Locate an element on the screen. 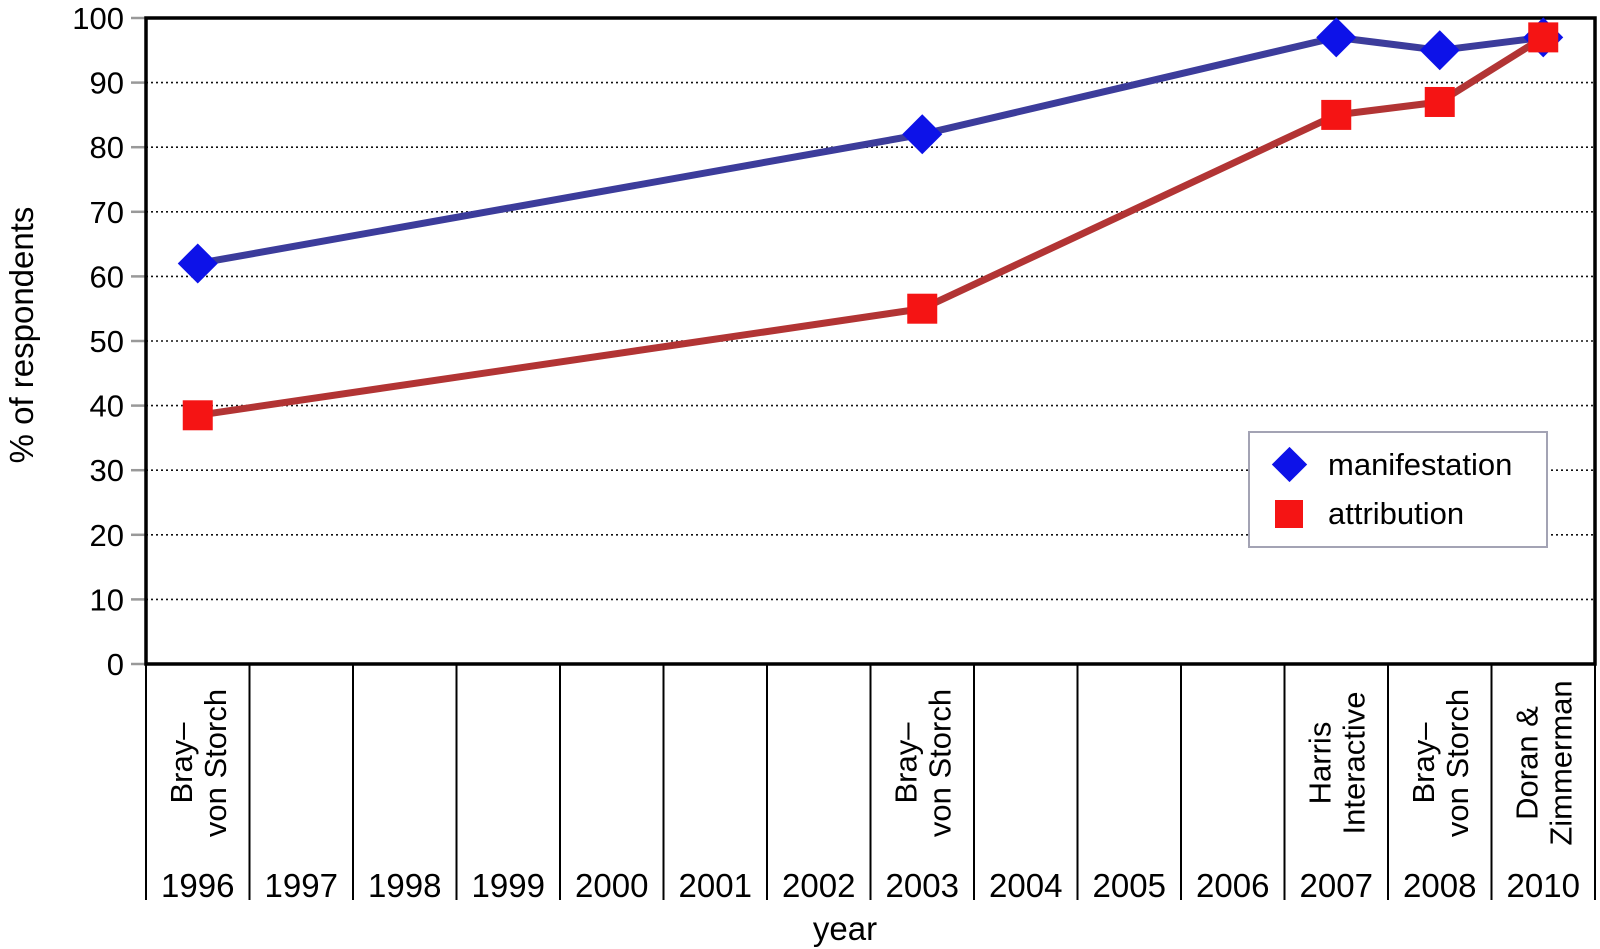 Image resolution: width=1600 pixels, height=949 pixels. data-point-manifestation-2008 is located at coordinates (1439, 50).